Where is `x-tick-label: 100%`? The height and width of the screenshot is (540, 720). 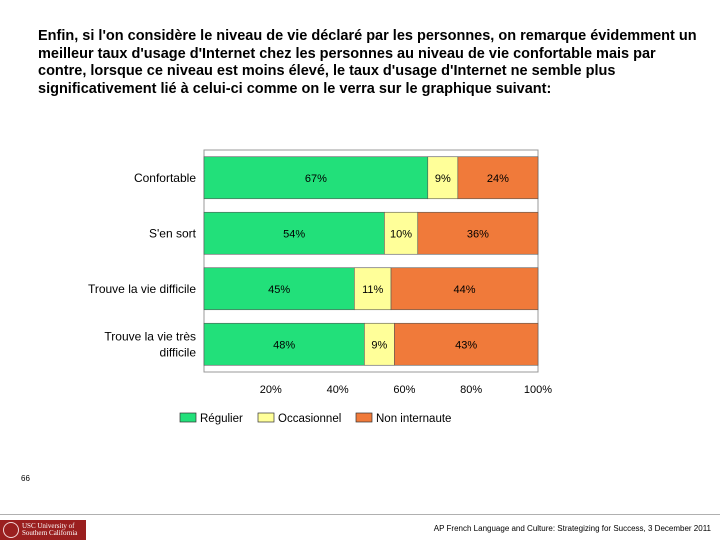 x-tick-label: 100% is located at coordinates (538, 390).